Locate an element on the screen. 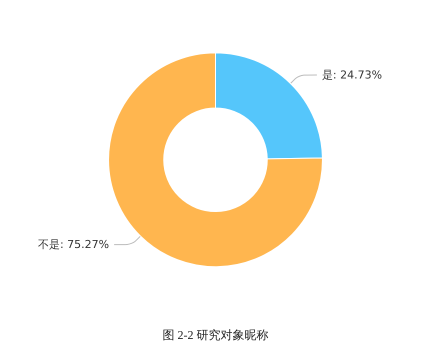 The width and height of the screenshot is (431, 361). slice-label: 是: 24.73% is located at coordinates (352, 75).